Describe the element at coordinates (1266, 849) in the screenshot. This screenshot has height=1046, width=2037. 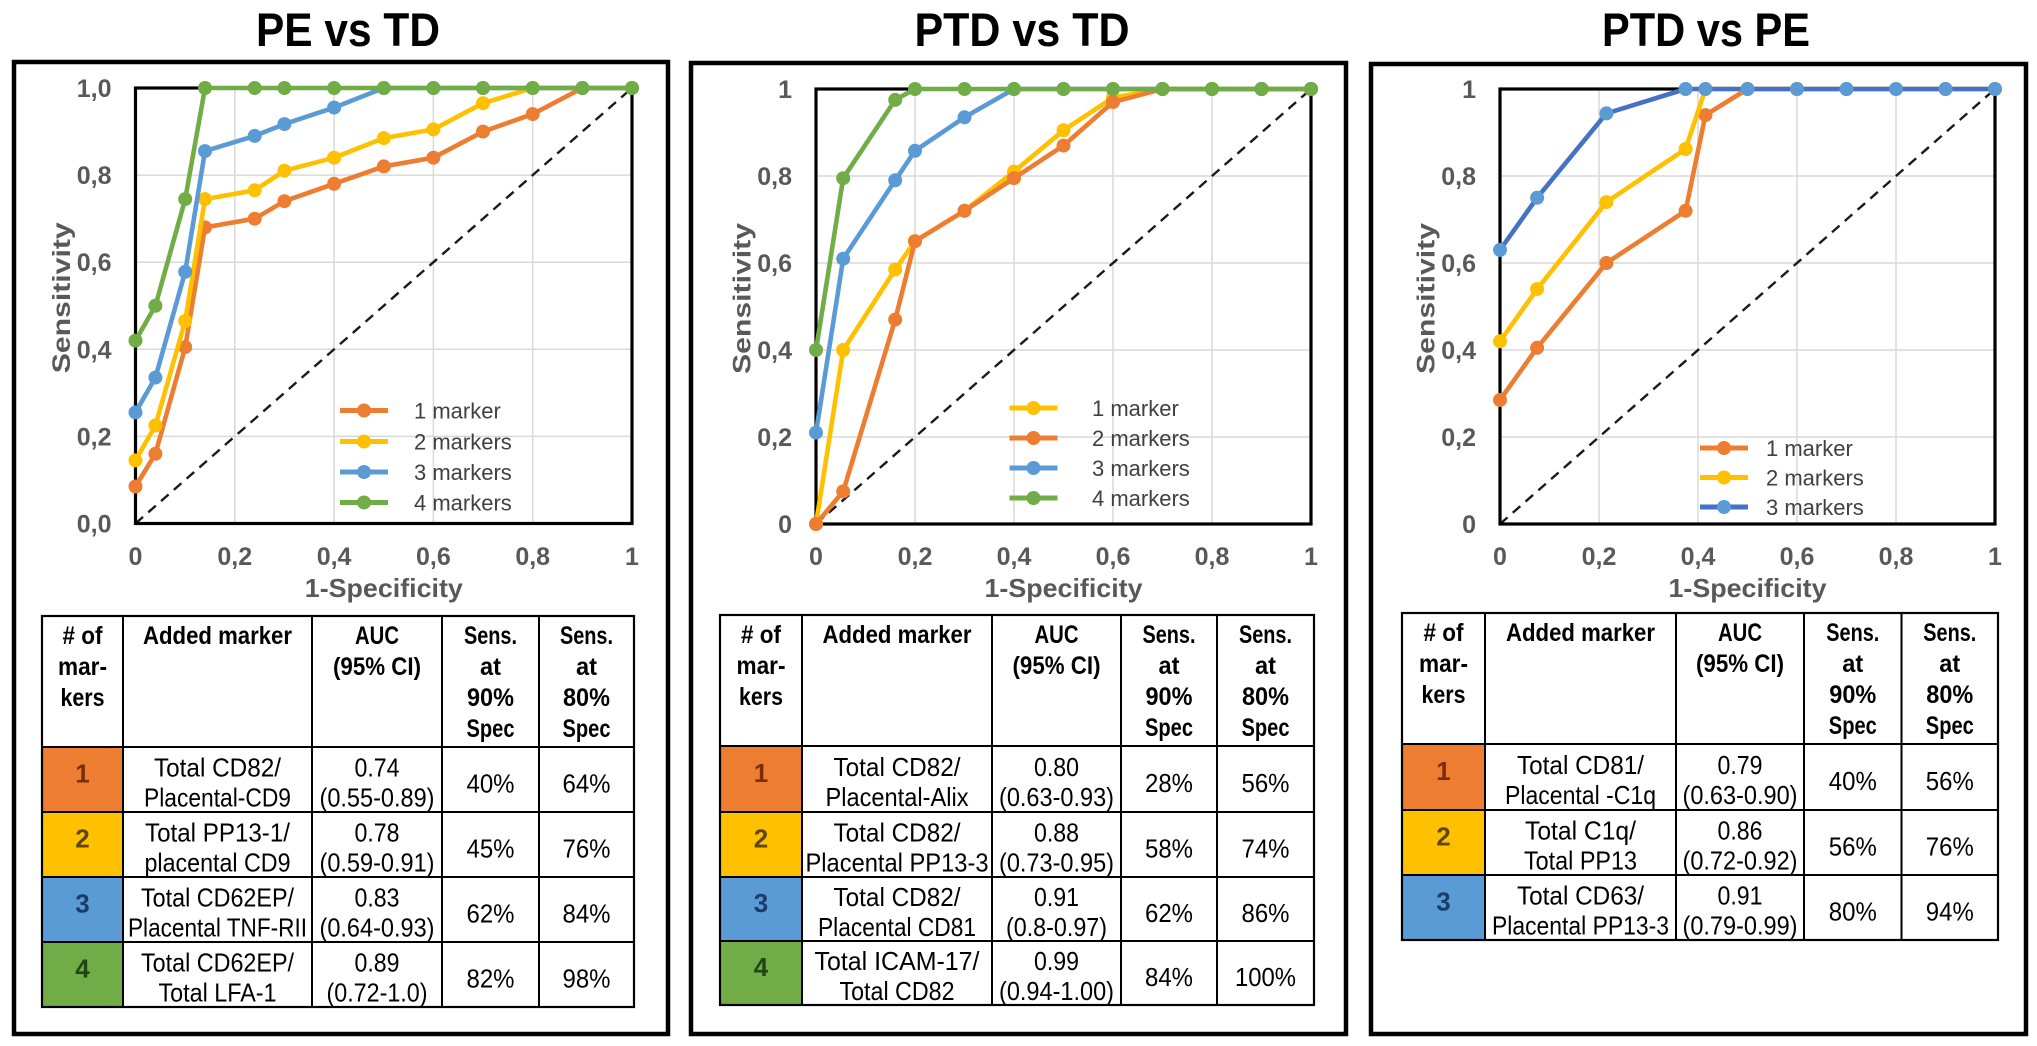
I see `svg-text: 74%` at that location.